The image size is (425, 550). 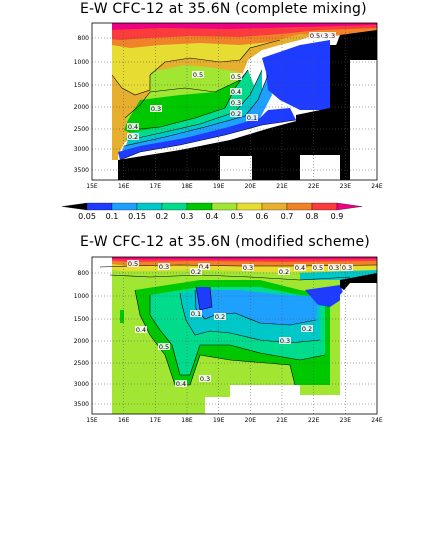 What do you see at coordinates (81, 85) in the screenshot?
I see `y-tick-label: 1500` at bounding box center [81, 85].